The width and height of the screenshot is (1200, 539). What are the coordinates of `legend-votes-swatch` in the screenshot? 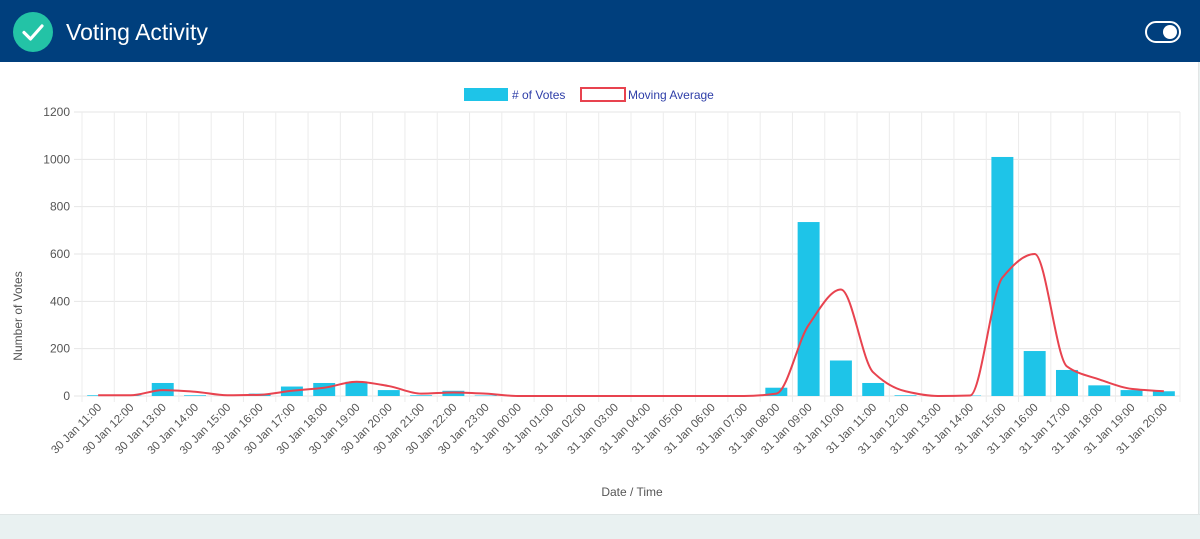 It's located at (486, 94).